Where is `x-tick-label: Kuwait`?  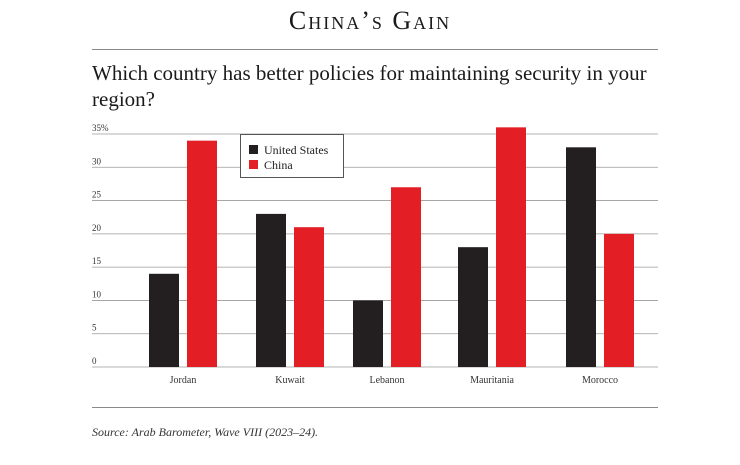 x-tick-label: Kuwait is located at coordinates (290, 380).